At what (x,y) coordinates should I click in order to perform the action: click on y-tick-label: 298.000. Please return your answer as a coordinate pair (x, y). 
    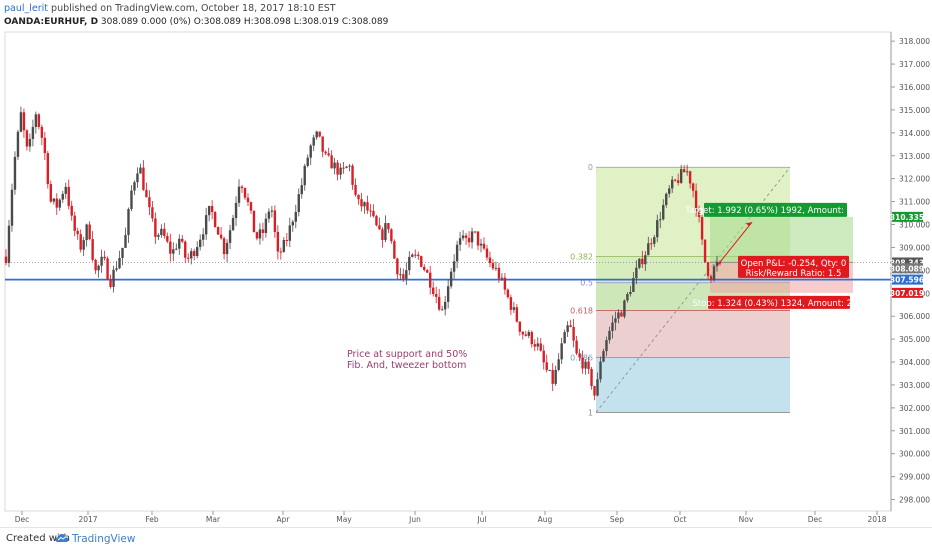
    Looking at the image, I should click on (914, 500).